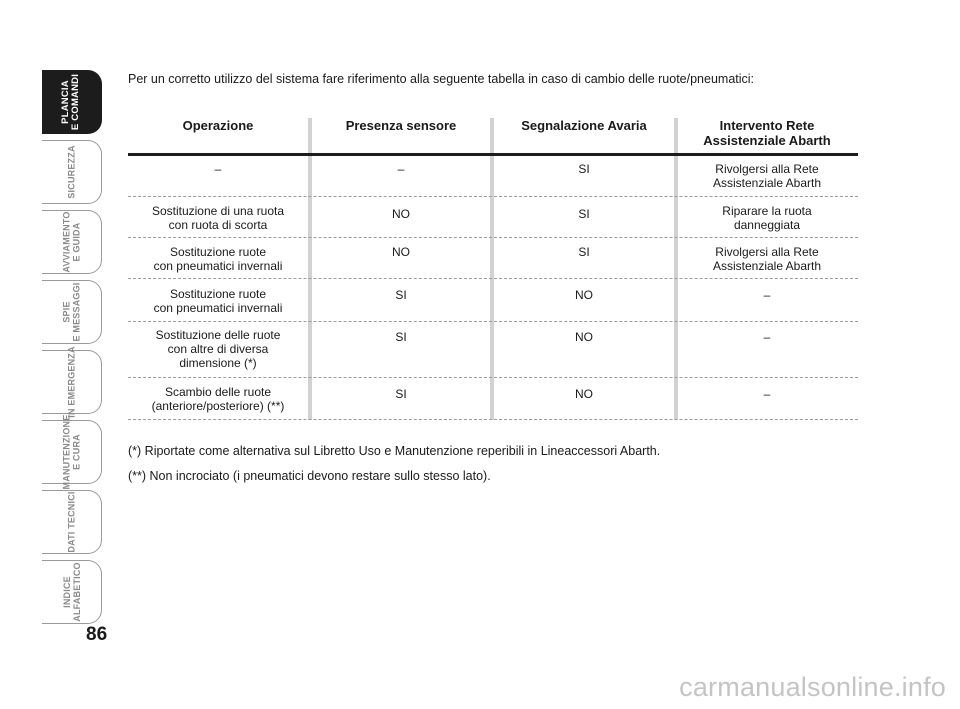  I want to click on tab-label: AVVIAMENTO E GUIDA, so click(71, 242).